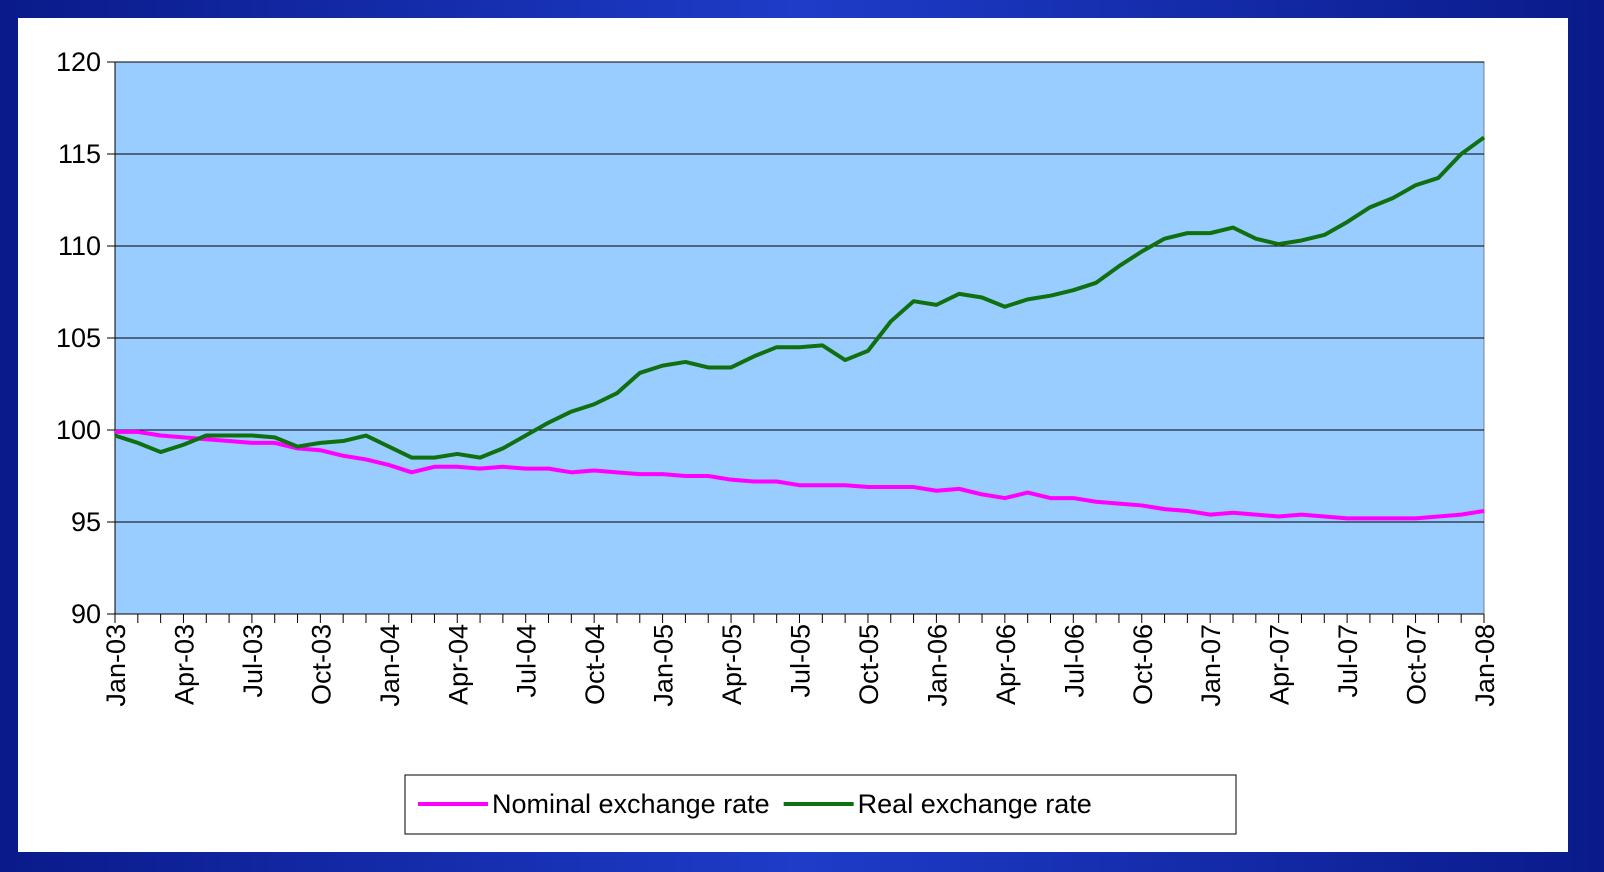  What do you see at coordinates (527, 661) in the screenshot?
I see `x-tick-label: Jul-04` at bounding box center [527, 661].